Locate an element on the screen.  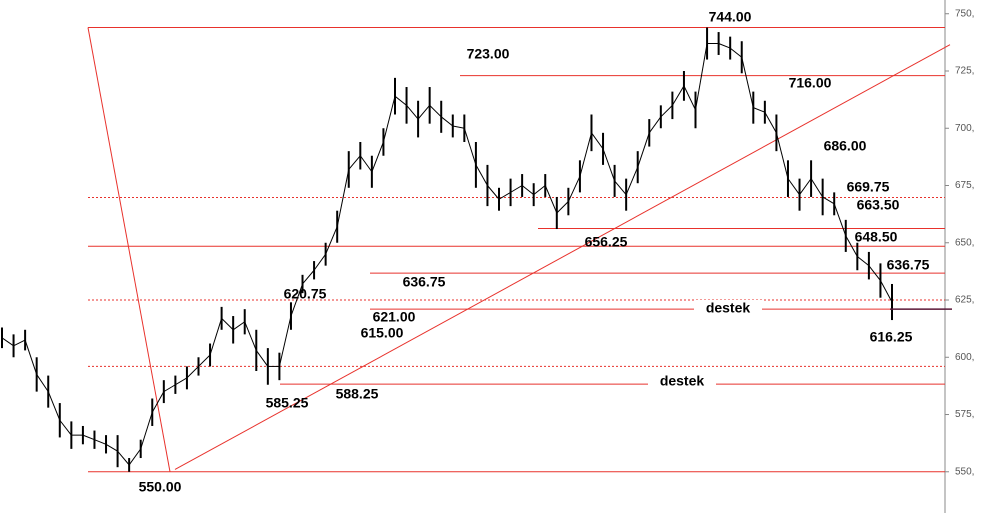
price-label: 616.25 is located at coordinates (891, 337).